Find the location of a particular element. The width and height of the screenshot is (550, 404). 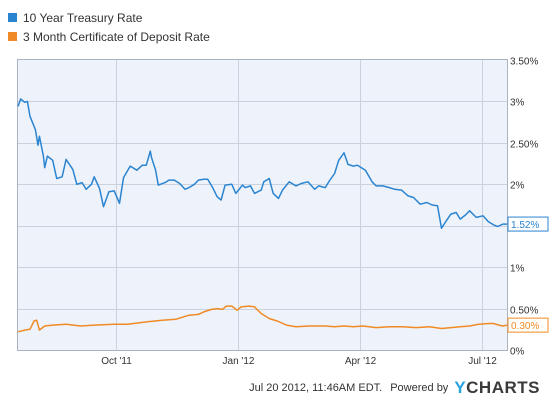

x-tick-label: Oct '11 is located at coordinates (116, 361).